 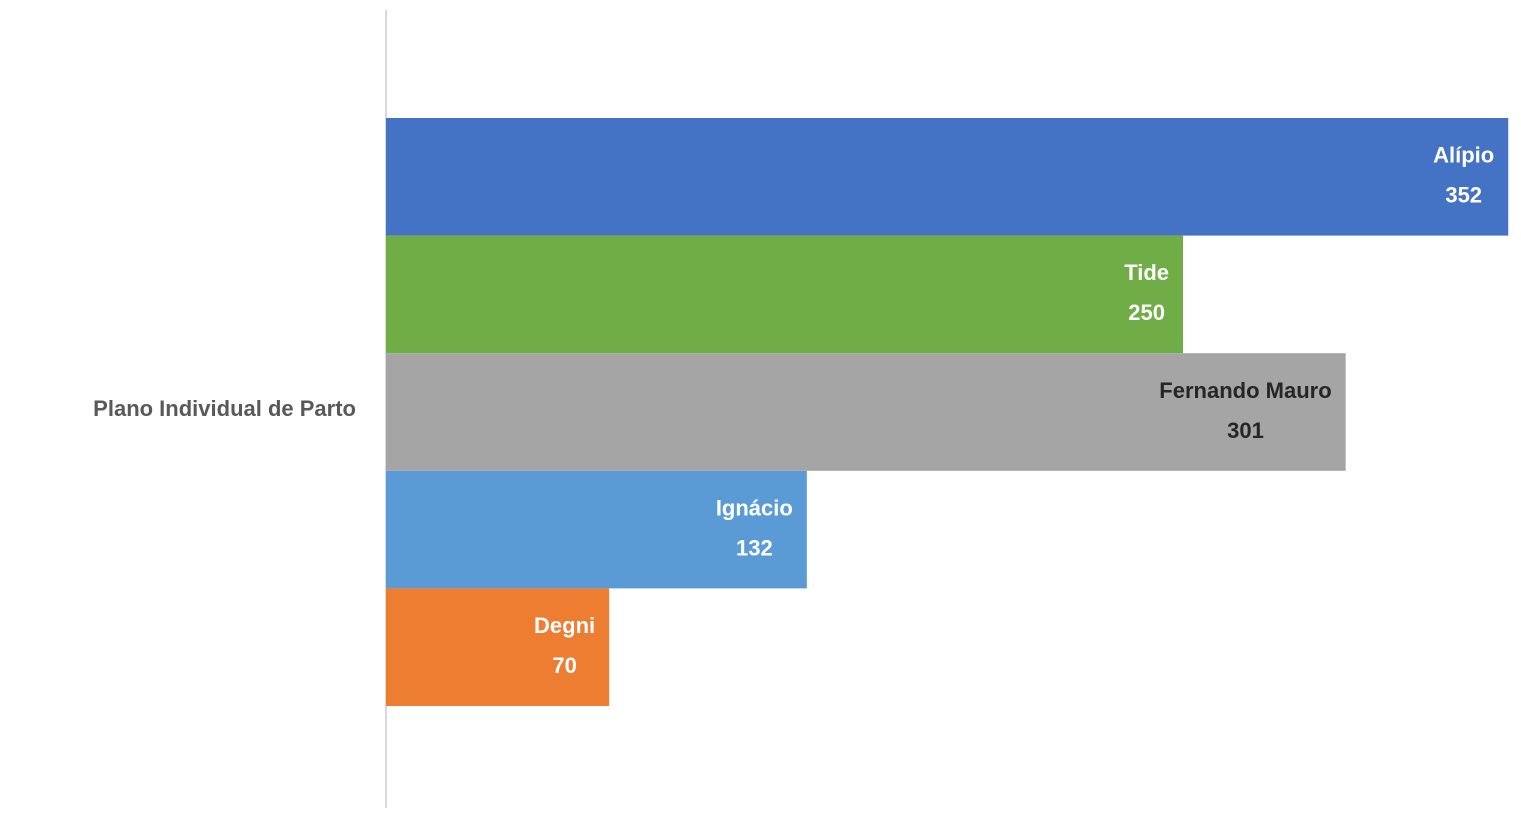 I want to click on data-label-value: 70, so click(x=564, y=665).